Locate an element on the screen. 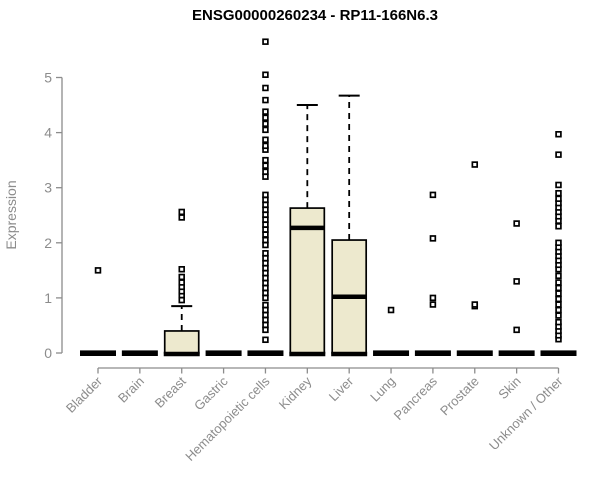 Image resolution: width=600 pixels, height=500 pixels. x-category-label: Gastric is located at coordinates (211, 393).